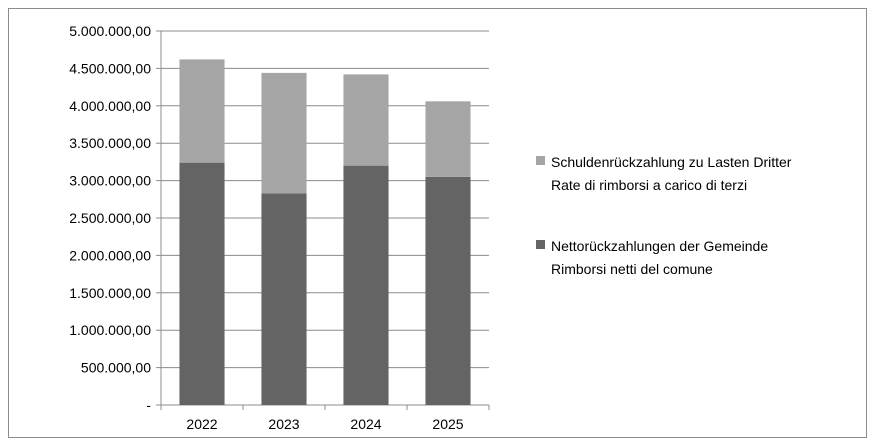 The height and width of the screenshot is (440, 869). What do you see at coordinates (632, 269) in the screenshot?
I see `legend-label-series-1: Rimborsi netti del comune` at bounding box center [632, 269].